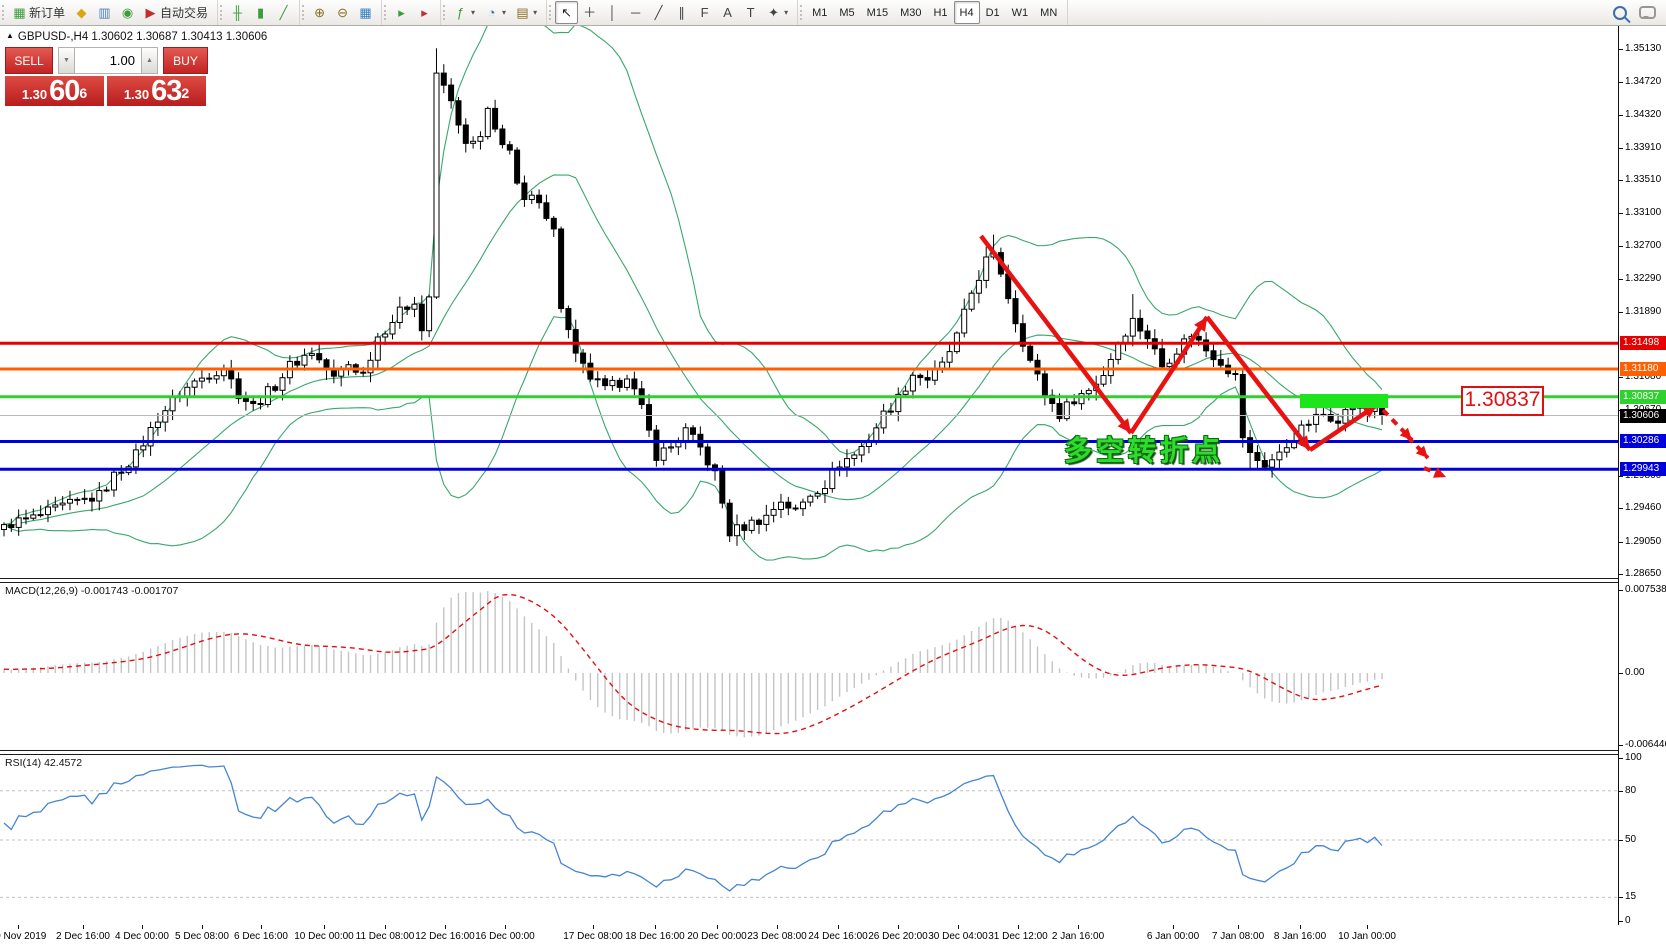 This screenshot has height=949, width=1666. What do you see at coordinates (185, 60) in the screenshot?
I see `buy-button: BUY` at bounding box center [185, 60].